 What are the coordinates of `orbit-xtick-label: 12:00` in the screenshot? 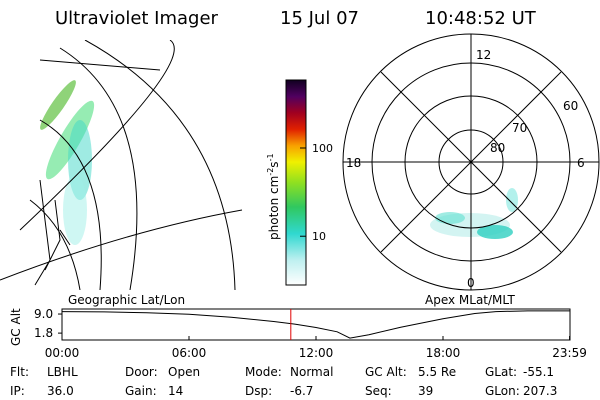 It's located at (316, 353).